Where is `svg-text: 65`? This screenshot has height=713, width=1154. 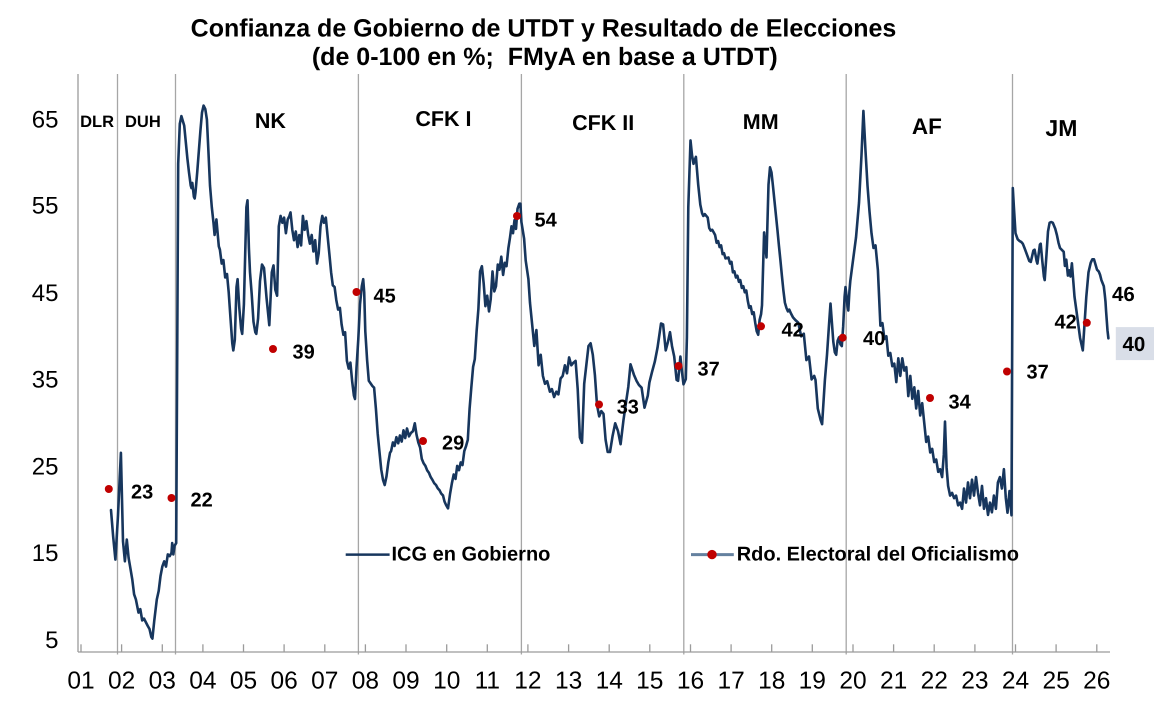
svg-text: 65 is located at coordinates (45, 119).